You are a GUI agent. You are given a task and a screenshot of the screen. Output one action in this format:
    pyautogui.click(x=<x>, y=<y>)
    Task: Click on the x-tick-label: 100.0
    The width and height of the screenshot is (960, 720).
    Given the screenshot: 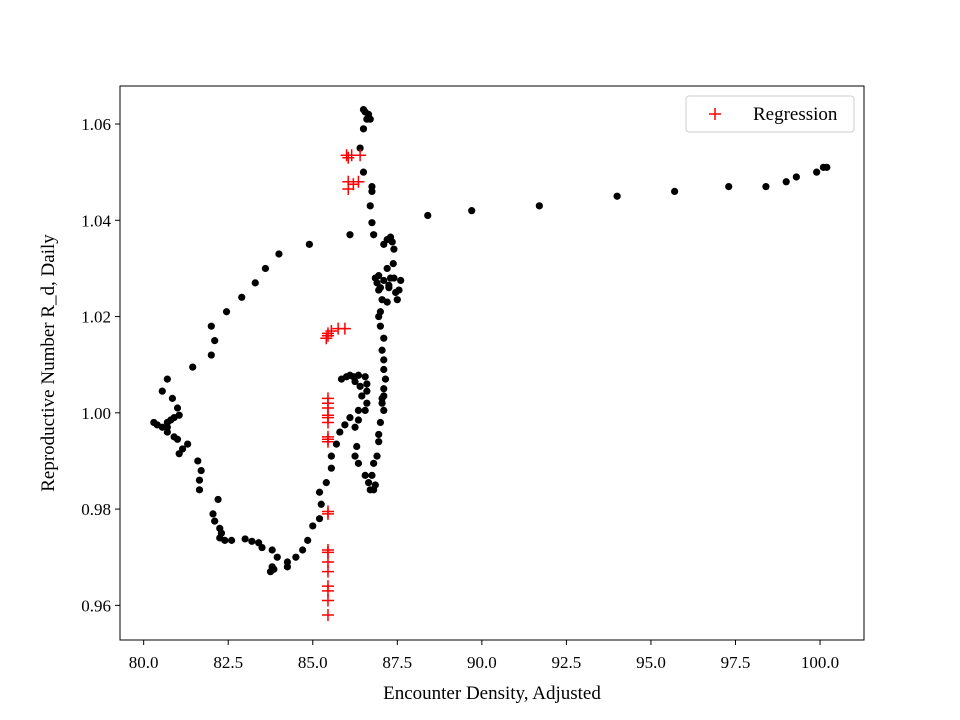 What is the action you would take?
    pyautogui.click(x=820, y=662)
    